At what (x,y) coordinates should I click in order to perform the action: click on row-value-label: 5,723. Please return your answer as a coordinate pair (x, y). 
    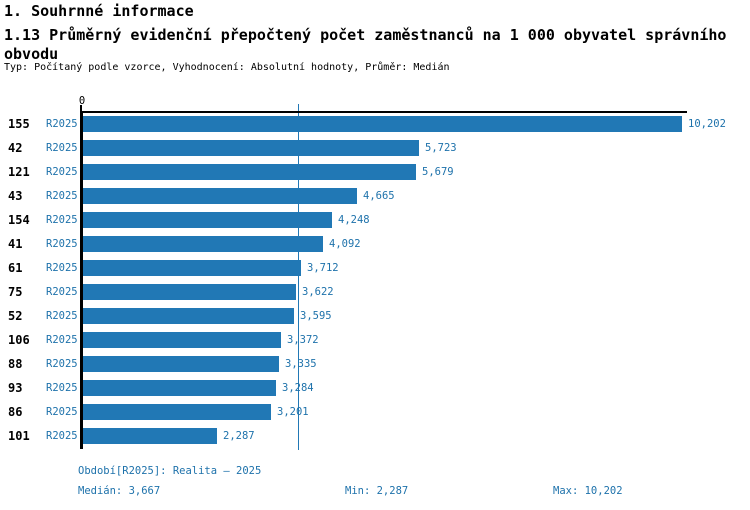
    Looking at the image, I should click on (441, 148).